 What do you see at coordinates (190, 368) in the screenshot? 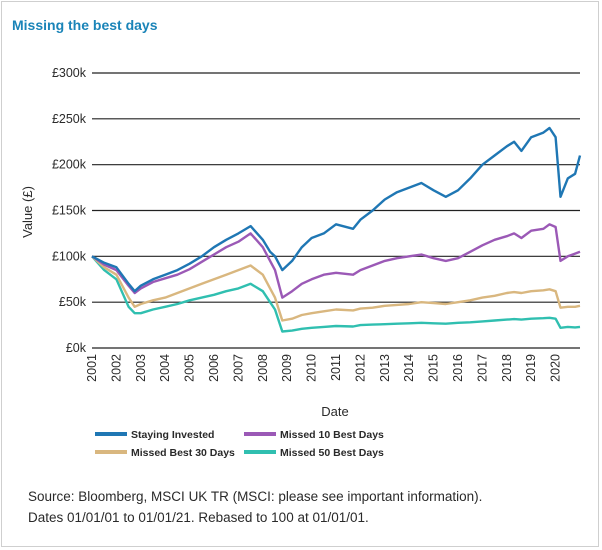
I see `x-tick-label: 2005` at bounding box center [190, 368].